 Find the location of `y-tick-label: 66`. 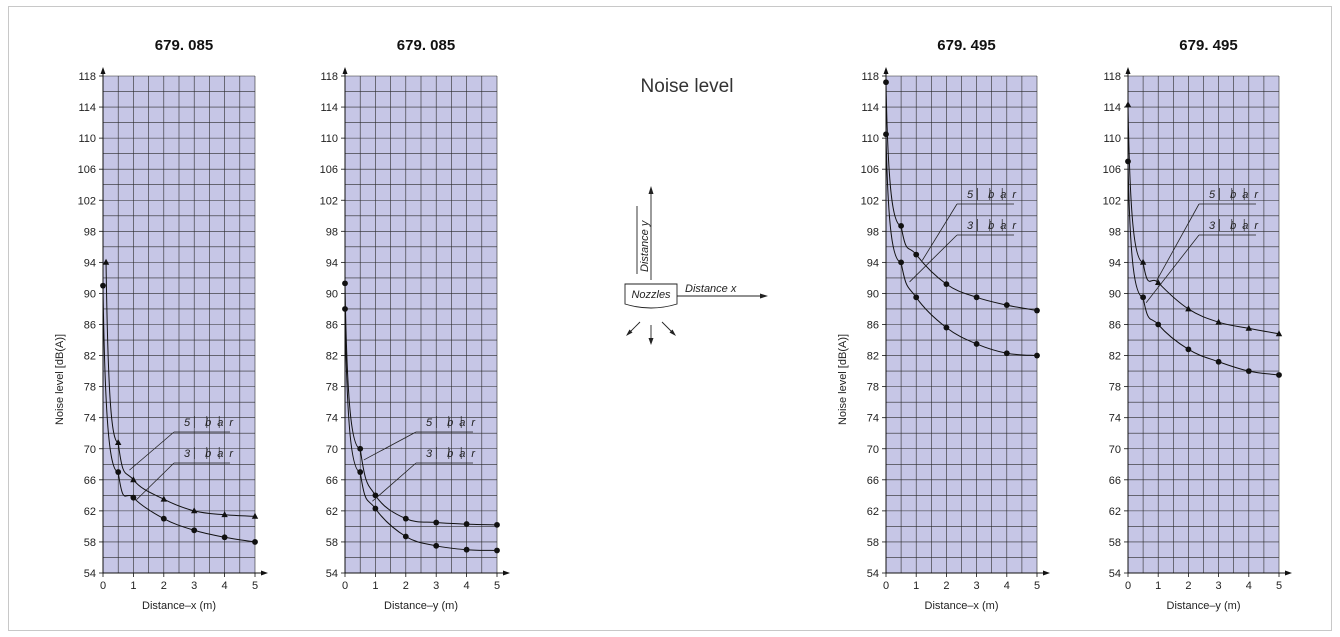

y-tick-label: 66 is located at coordinates (873, 481).